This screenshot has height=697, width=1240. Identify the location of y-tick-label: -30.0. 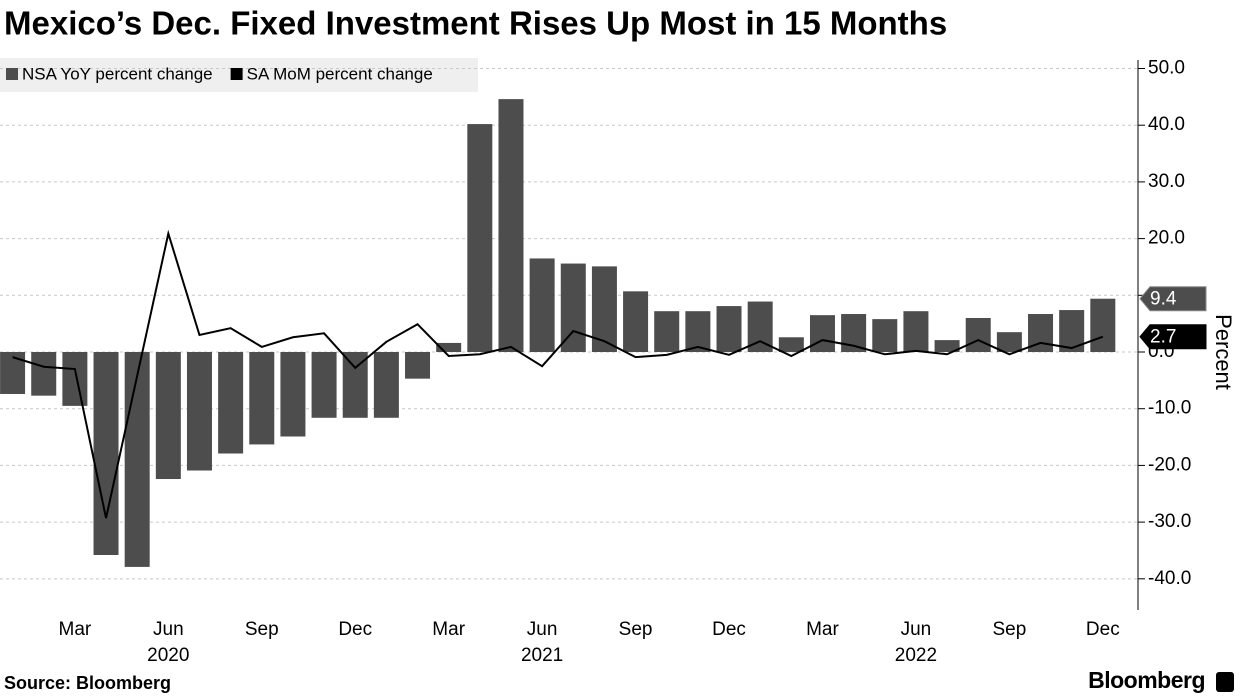
(1169, 521).